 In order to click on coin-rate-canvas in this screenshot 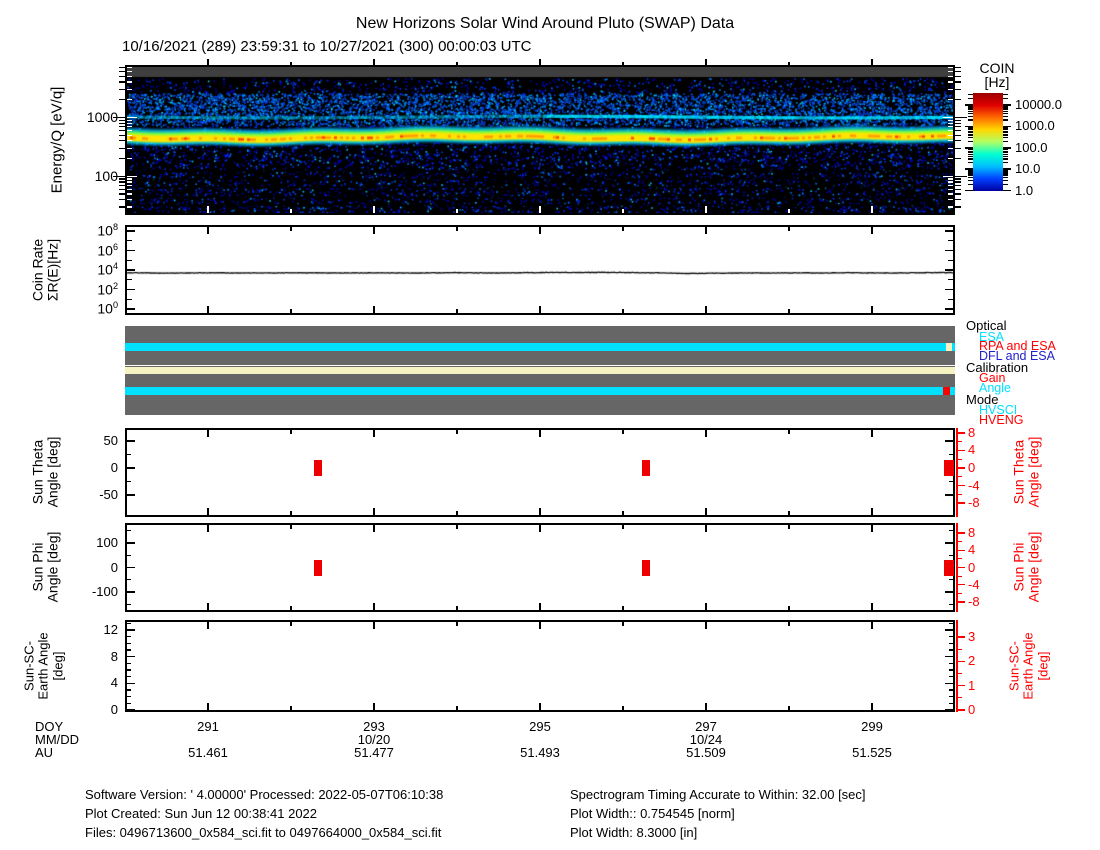, I will do `click(540, 270)`.